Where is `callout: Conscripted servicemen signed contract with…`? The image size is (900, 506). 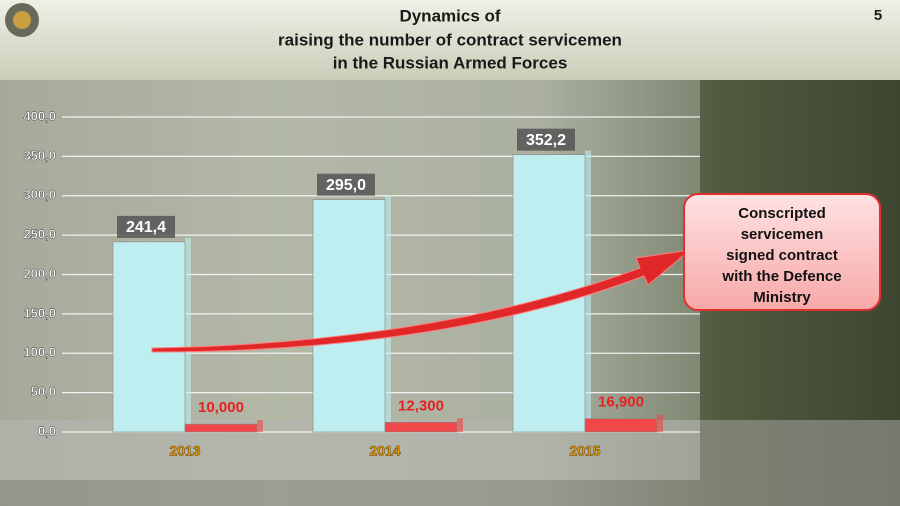
callout: Conscripted servicemen signed contract with… is located at coordinates (781, 255).